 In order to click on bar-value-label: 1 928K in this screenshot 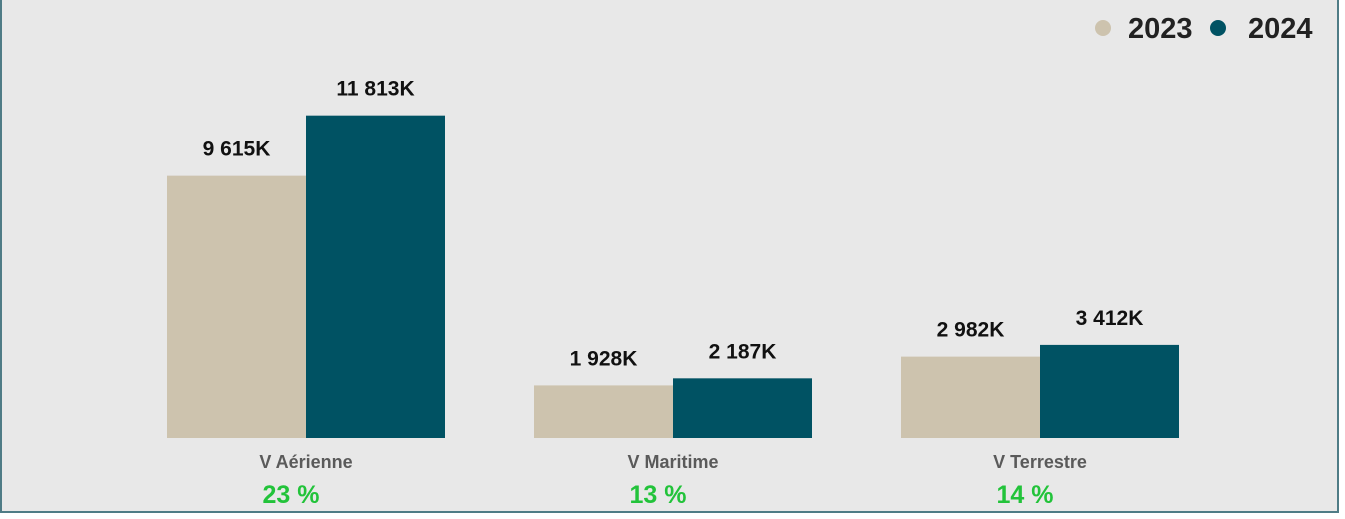, I will do `click(604, 358)`.